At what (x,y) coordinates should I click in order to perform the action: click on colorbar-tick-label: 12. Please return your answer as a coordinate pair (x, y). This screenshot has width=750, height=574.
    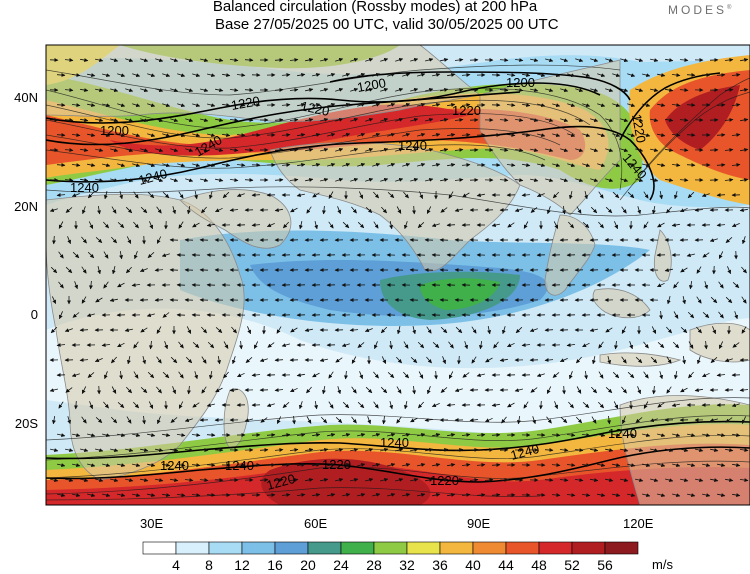
    Looking at the image, I should click on (242, 565).